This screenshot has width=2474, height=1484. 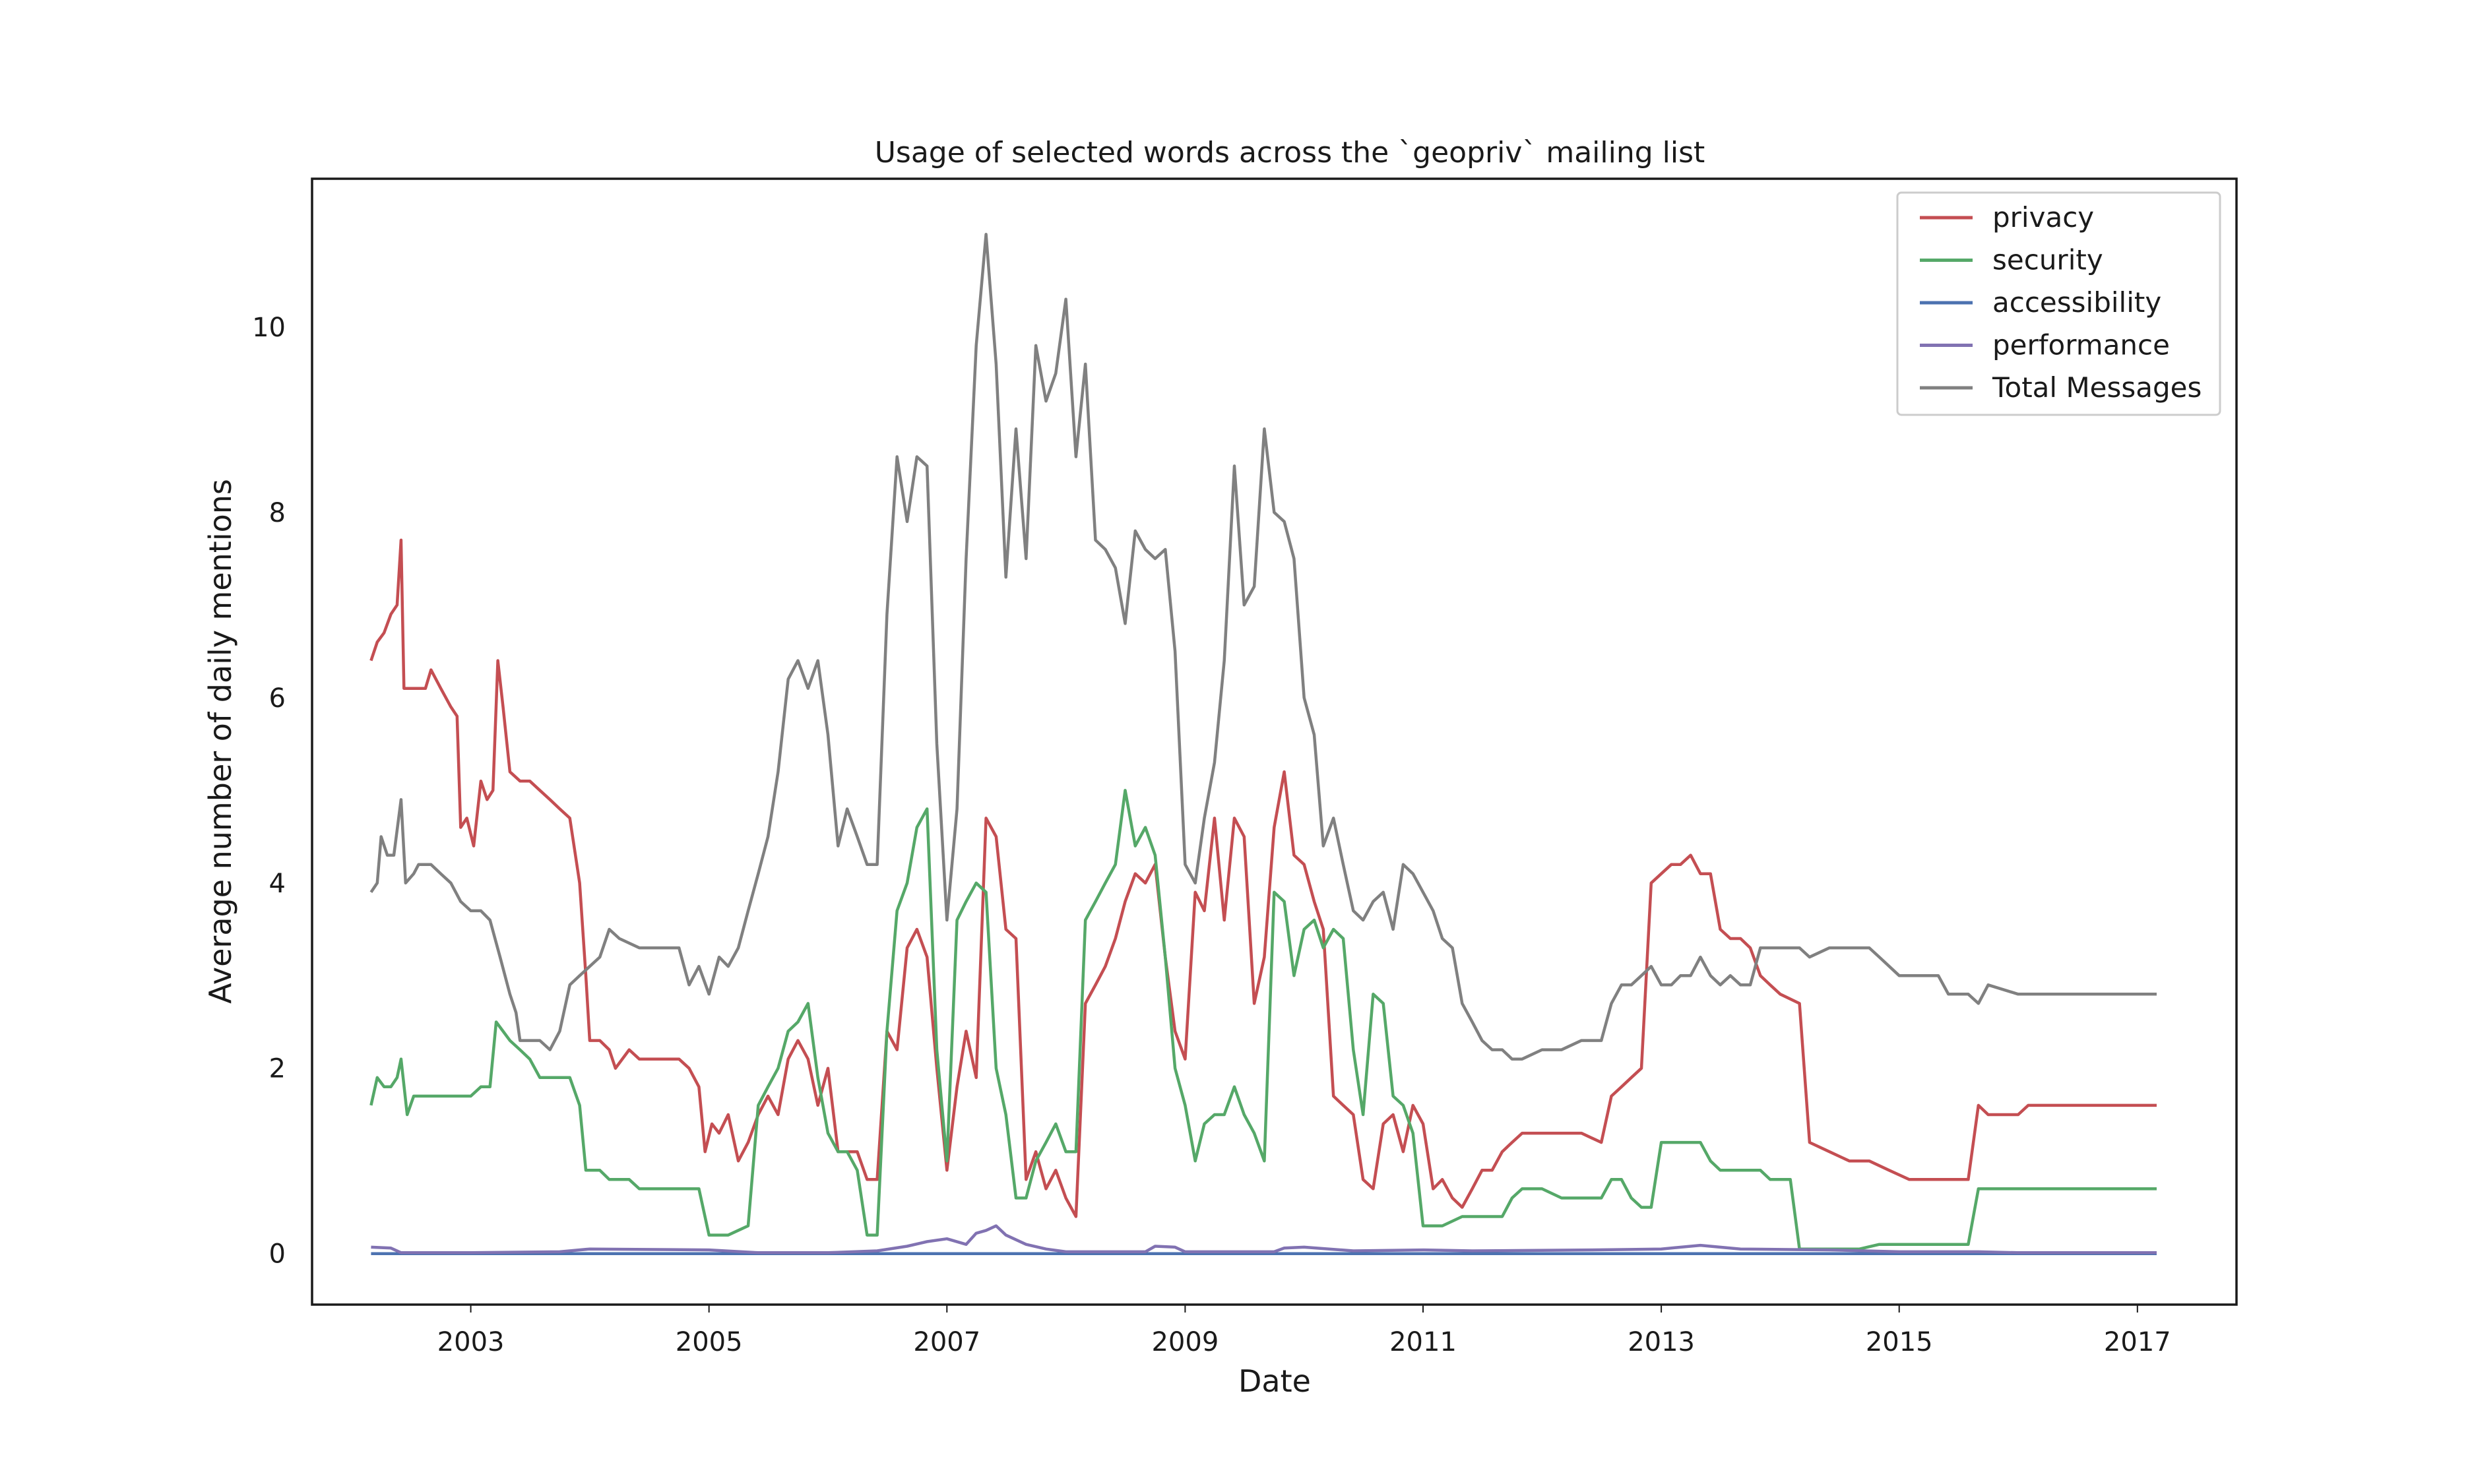 What do you see at coordinates (269, 792) in the screenshot?
I see `y-axis: 0 2 4 6 8 10` at bounding box center [269, 792].